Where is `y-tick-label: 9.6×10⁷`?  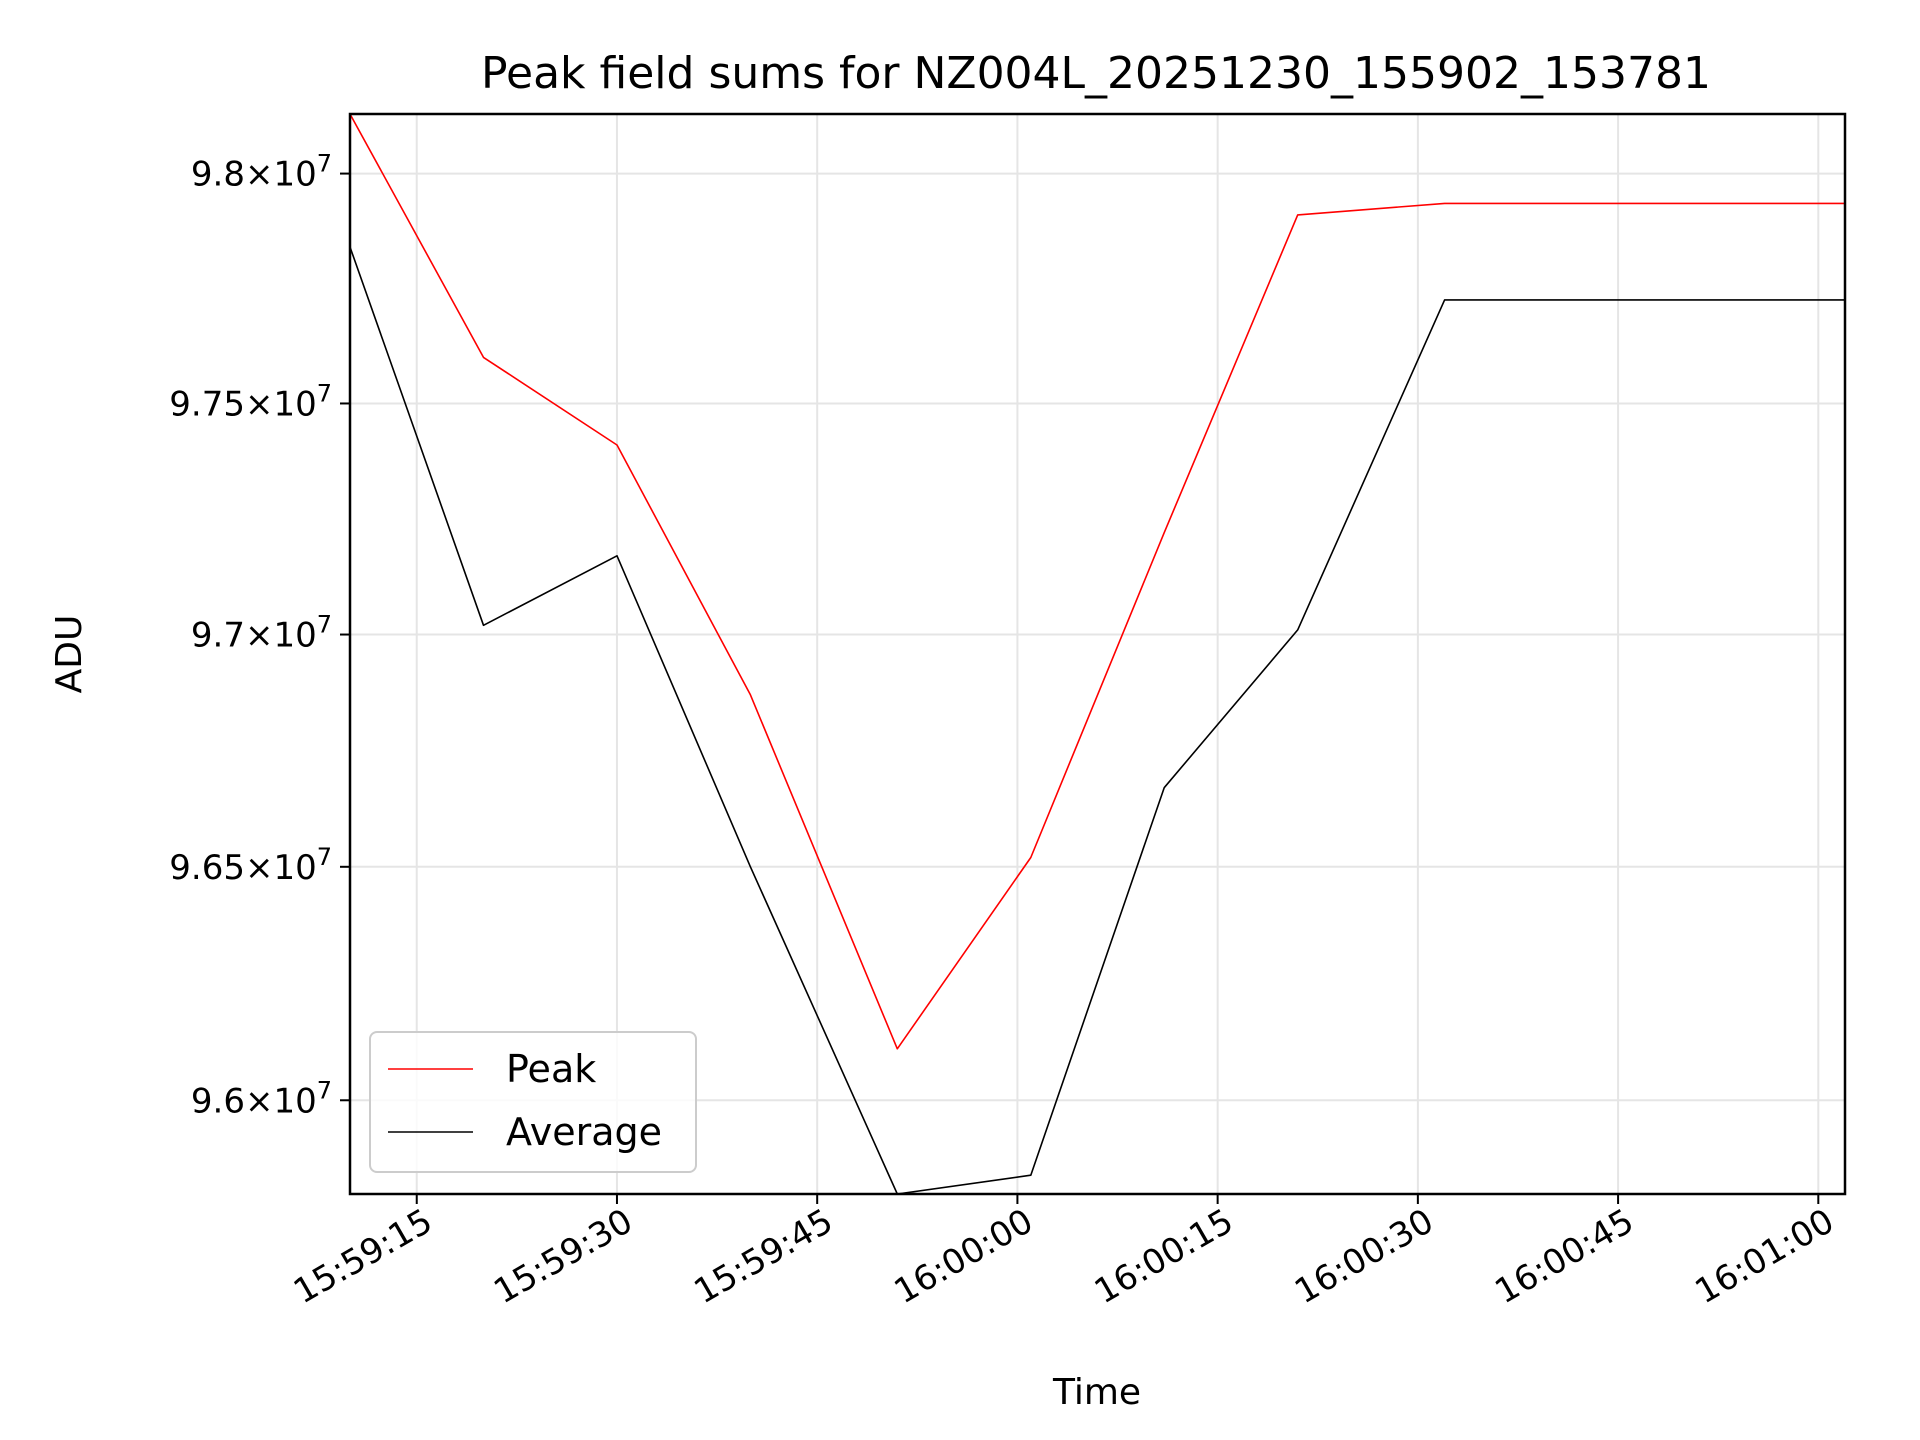
y-tick-label: 9.6×10⁷ is located at coordinates (261, 1098).